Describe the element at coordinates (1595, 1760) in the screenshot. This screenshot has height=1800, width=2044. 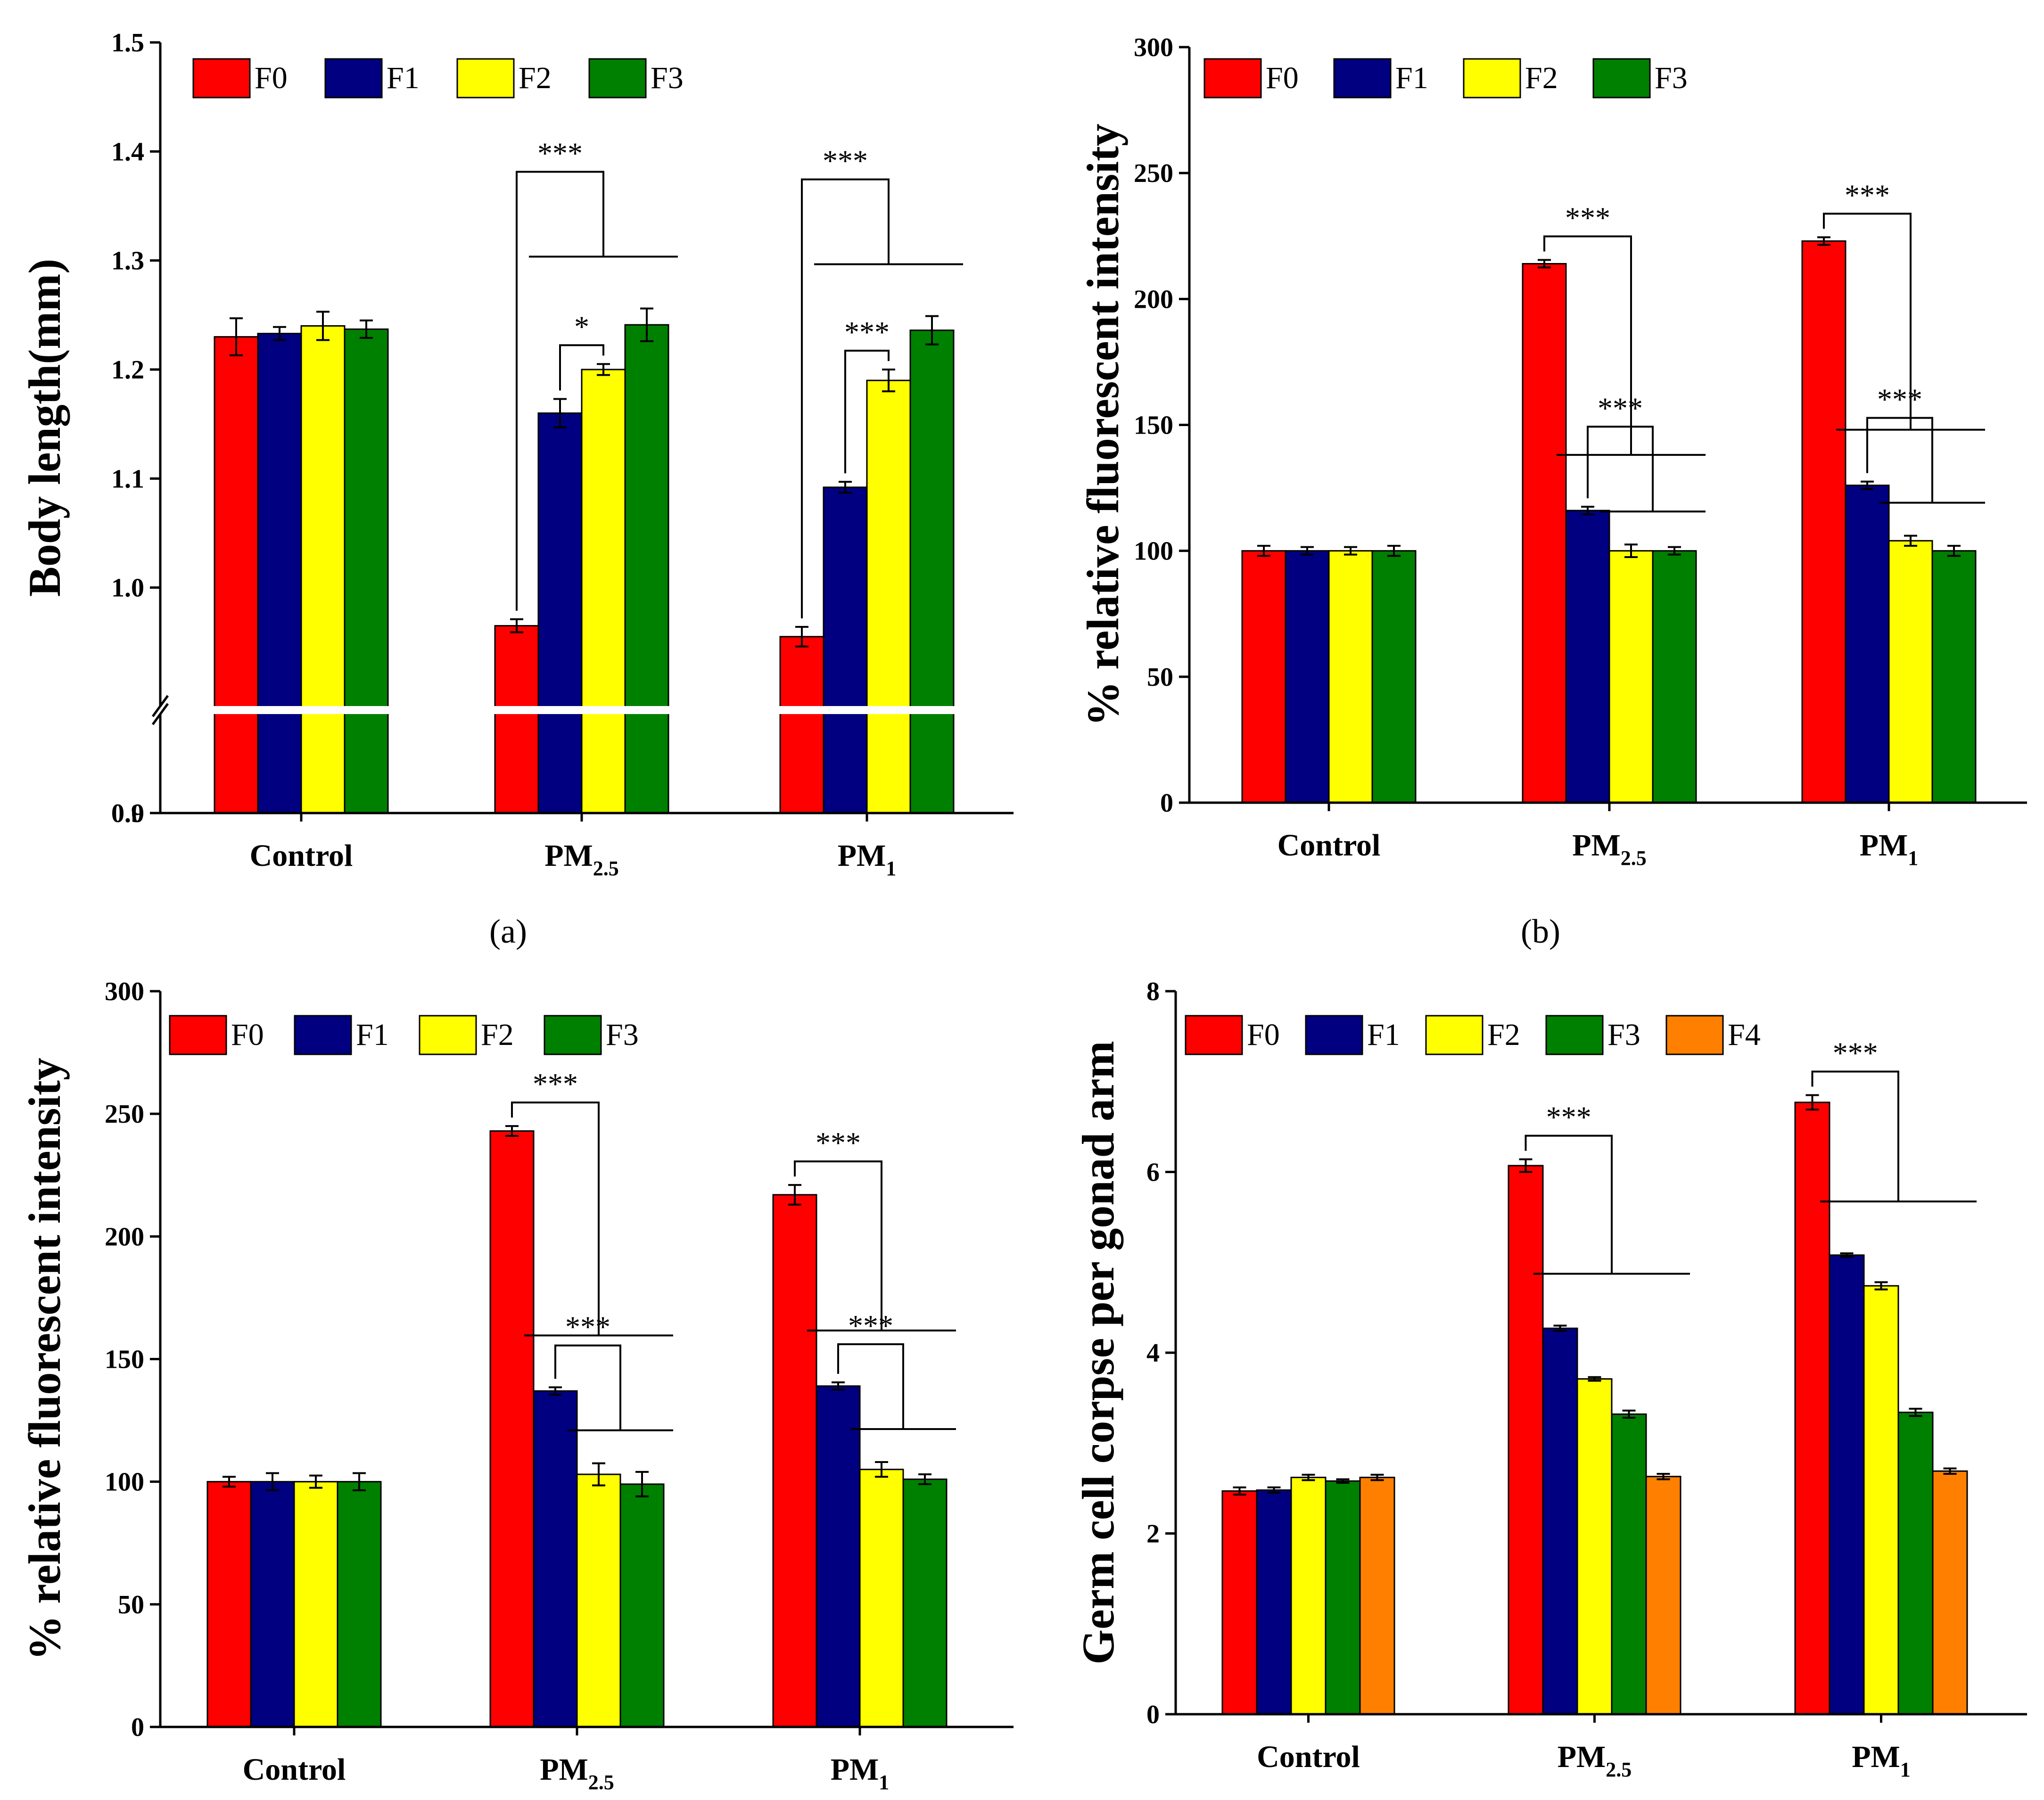
I see `category-label: PM2.5` at that location.